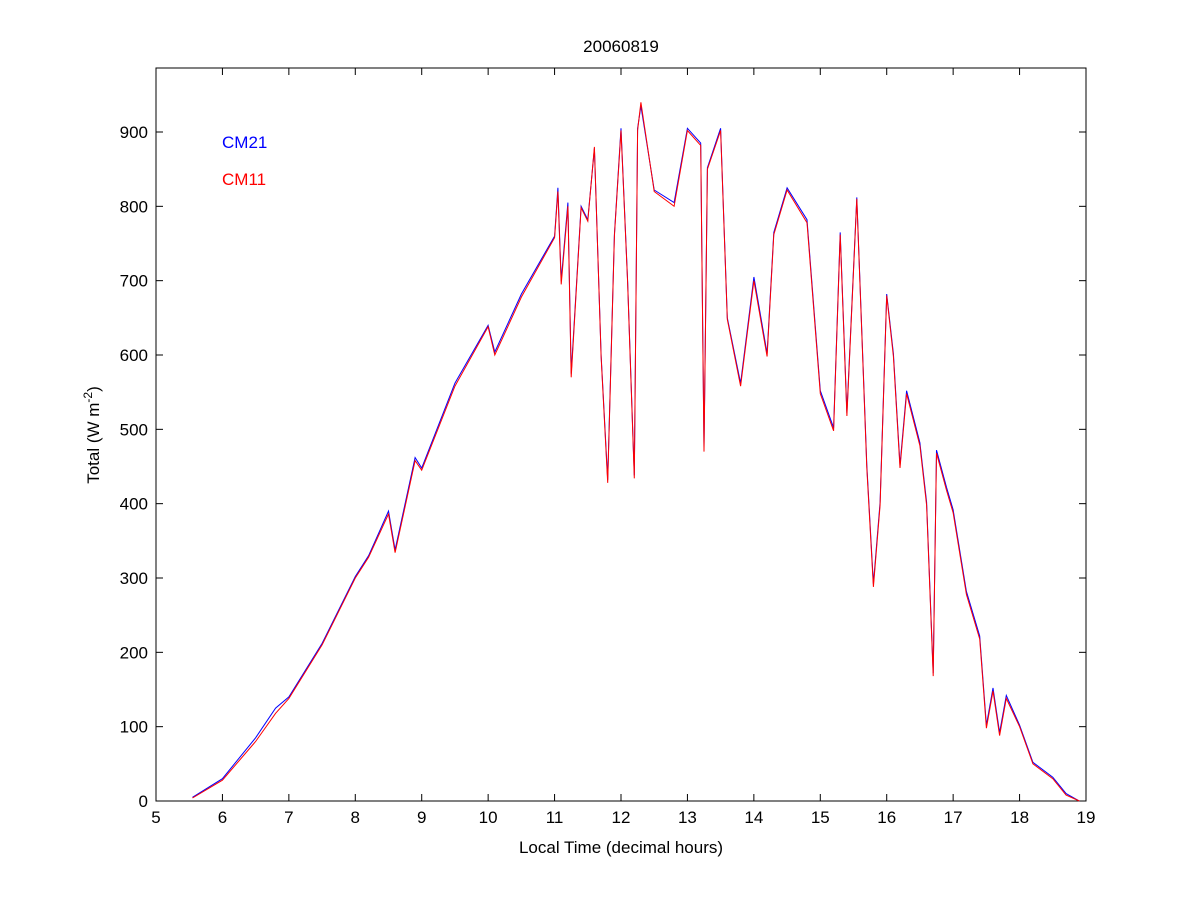 The image size is (1200, 905). Describe the element at coordinates (143, 801) in the screenshot. I see `y-tick-label: 0` at that location.